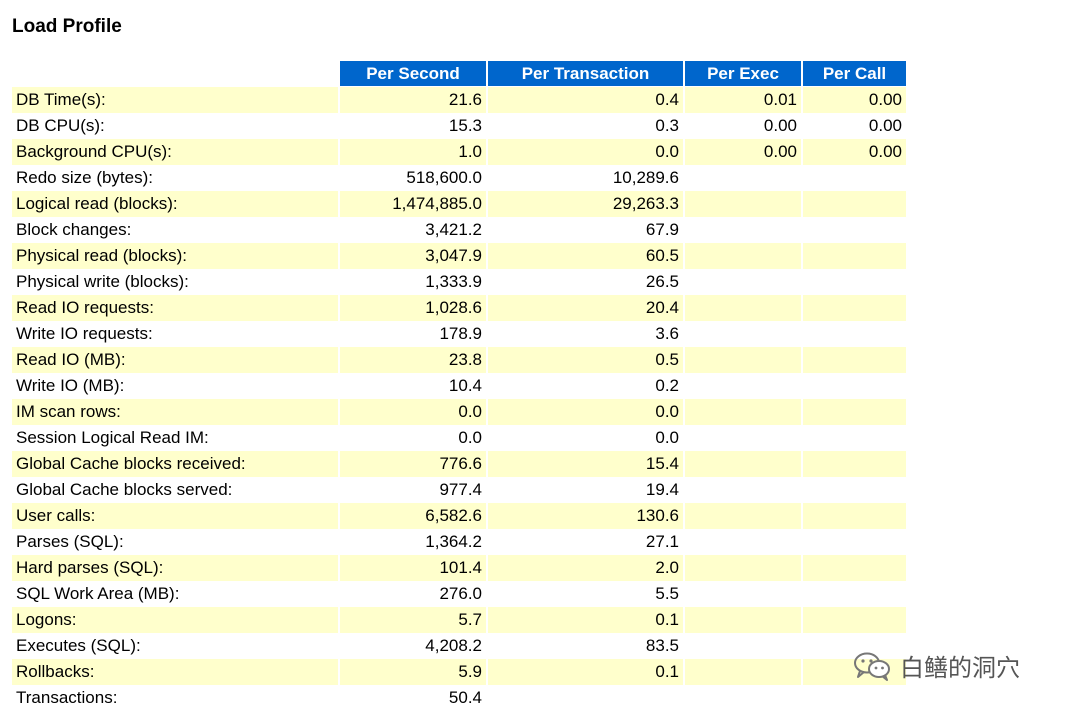 This screenshot has height=714, width=1068. I want to click on stat-name-cell: Hard parses (SQL):, so click(175, 568).